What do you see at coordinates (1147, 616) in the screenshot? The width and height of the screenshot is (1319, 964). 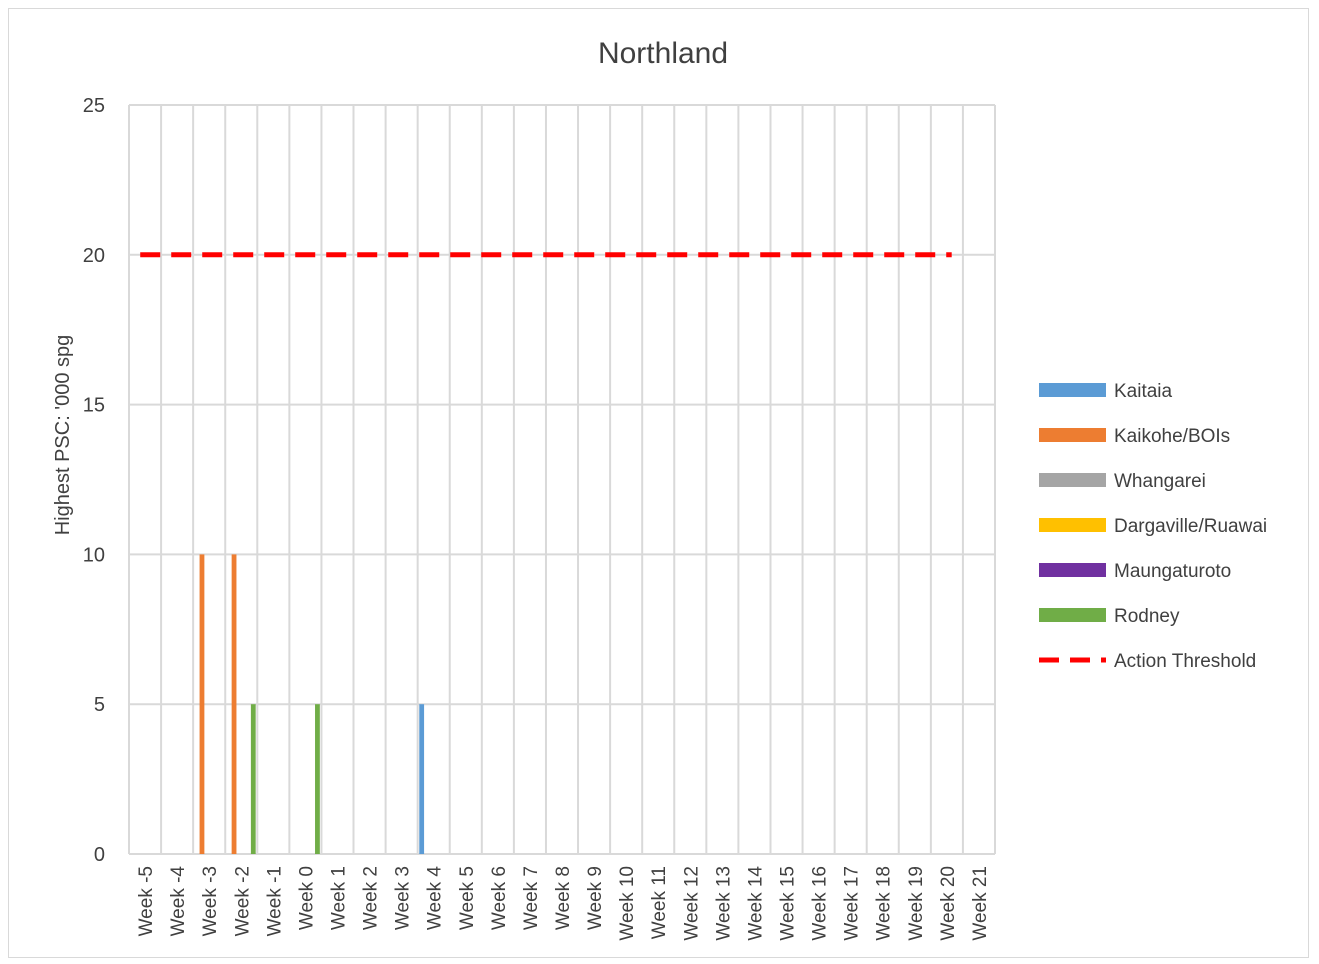 I see `legend-label: Rodney` at bounding box center [1147, 616].